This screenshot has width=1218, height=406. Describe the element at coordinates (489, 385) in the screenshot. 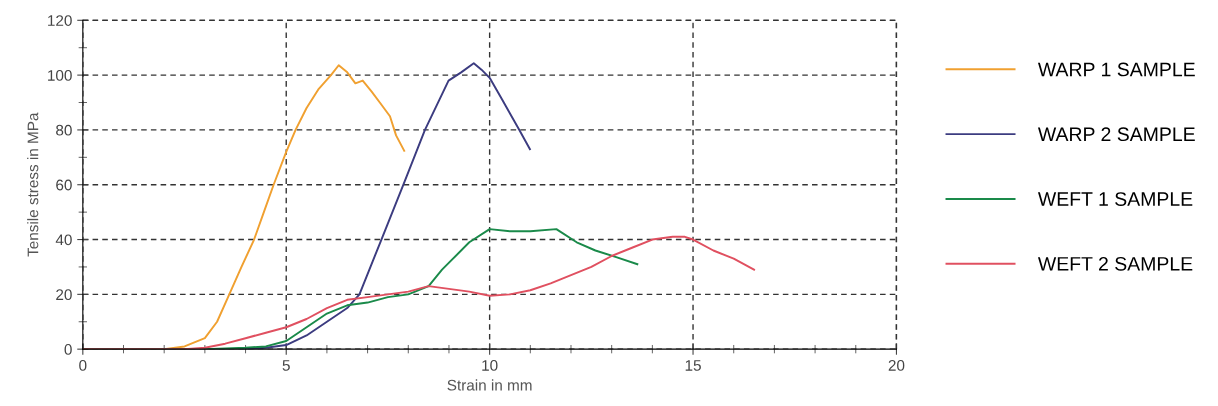

I see `x-axis-title: Strain in mm` at that location.